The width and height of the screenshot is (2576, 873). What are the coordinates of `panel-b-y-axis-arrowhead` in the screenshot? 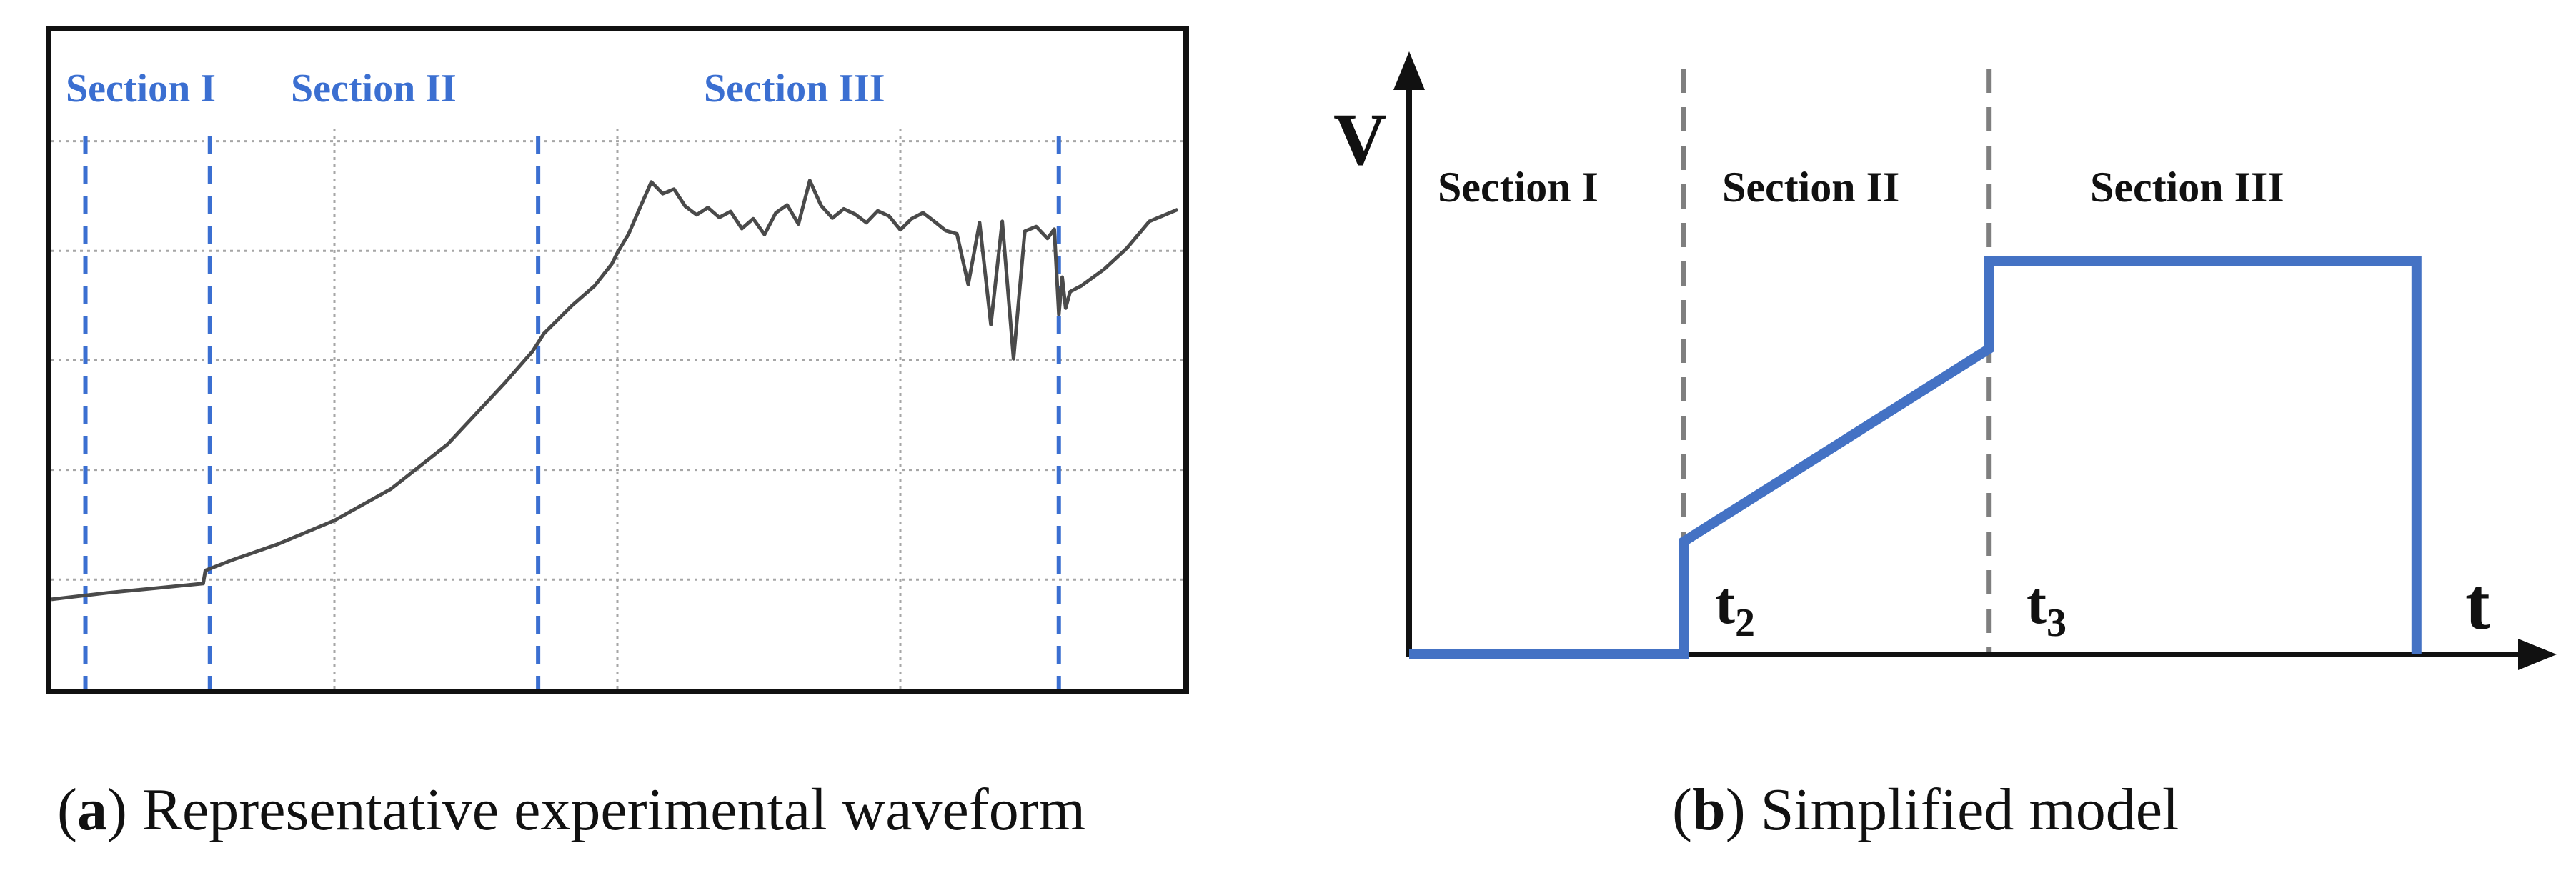 It's located at (1409, 70).